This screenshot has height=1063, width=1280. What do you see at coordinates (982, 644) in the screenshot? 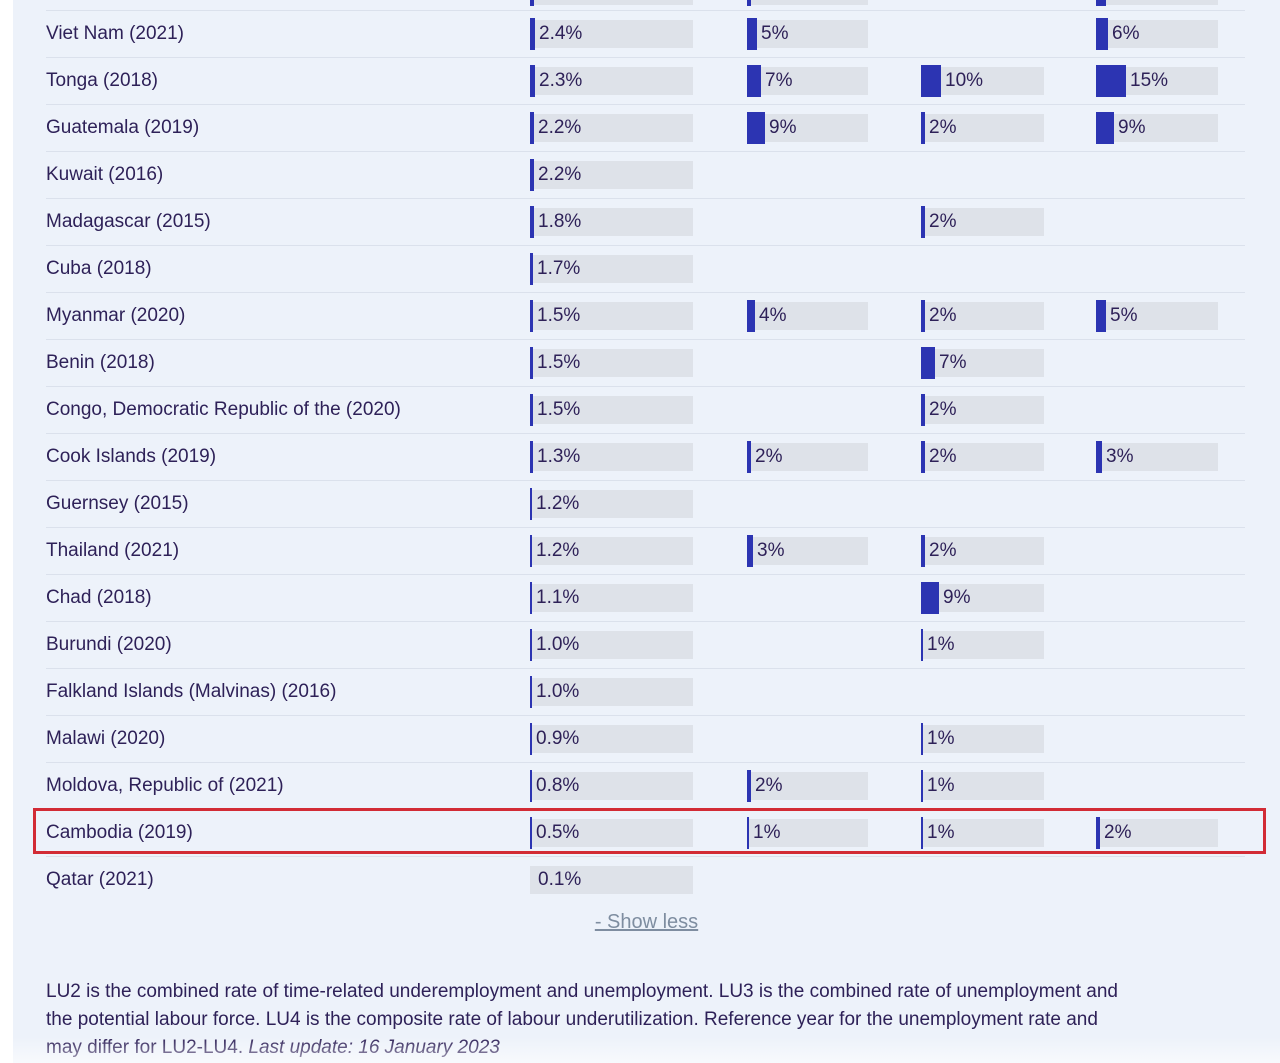
I see `bar-track: 1%` at bounding box center [982, 644].